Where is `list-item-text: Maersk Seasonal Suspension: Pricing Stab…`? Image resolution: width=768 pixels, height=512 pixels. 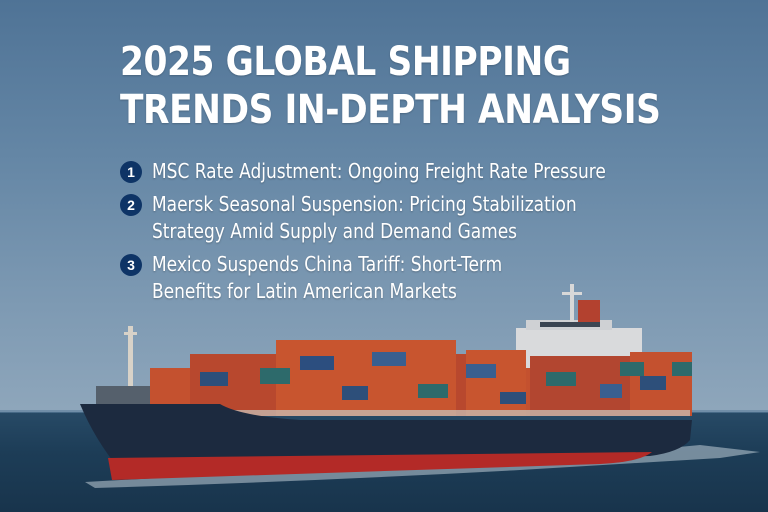
list-item-text: Maersk Seasonal Suspension: Pricing Stab… is located at coordinates (364, 217).